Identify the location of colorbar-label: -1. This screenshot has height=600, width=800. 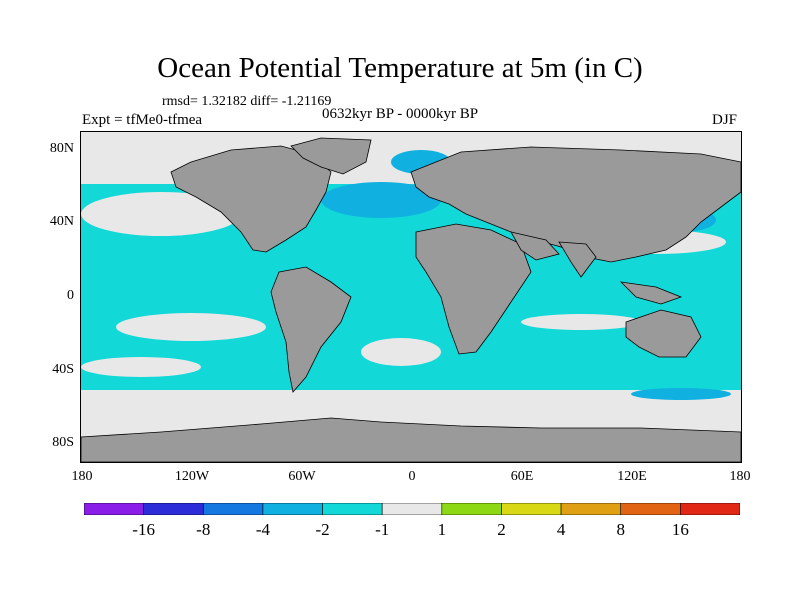
(382, 529).